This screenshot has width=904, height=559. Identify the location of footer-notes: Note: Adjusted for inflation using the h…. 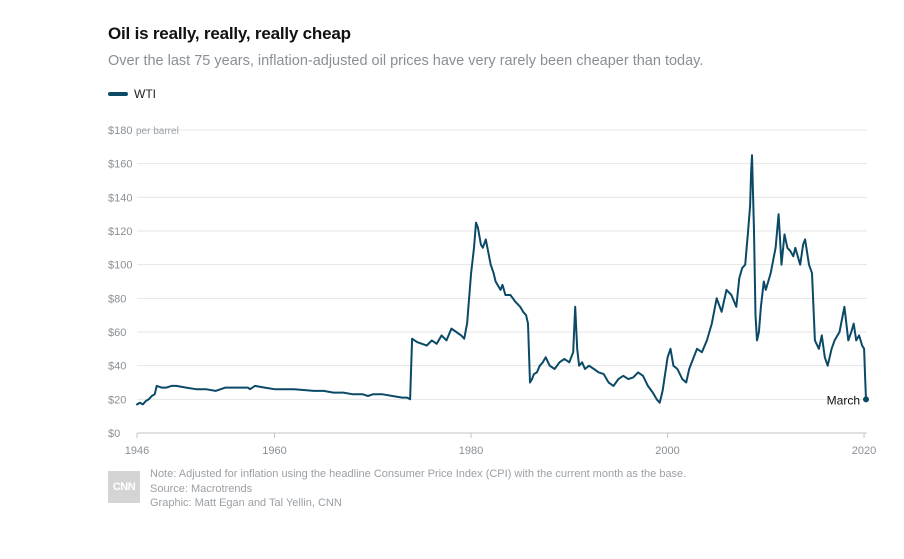
(418, 489).